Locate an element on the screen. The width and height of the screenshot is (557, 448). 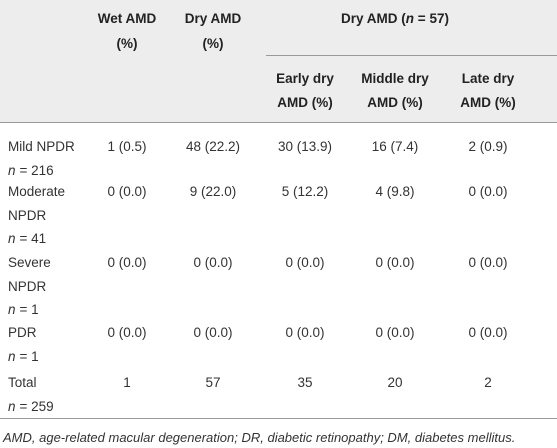
cell: 16 (7.4) is located at coordinates (395, 146).